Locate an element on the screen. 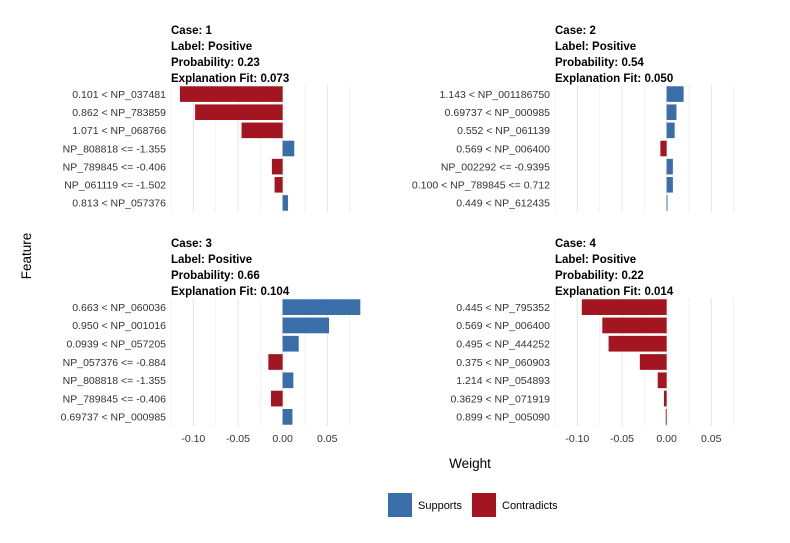  feature-label: 0.899 < NP_005090 is located at coordinates (503, 418).